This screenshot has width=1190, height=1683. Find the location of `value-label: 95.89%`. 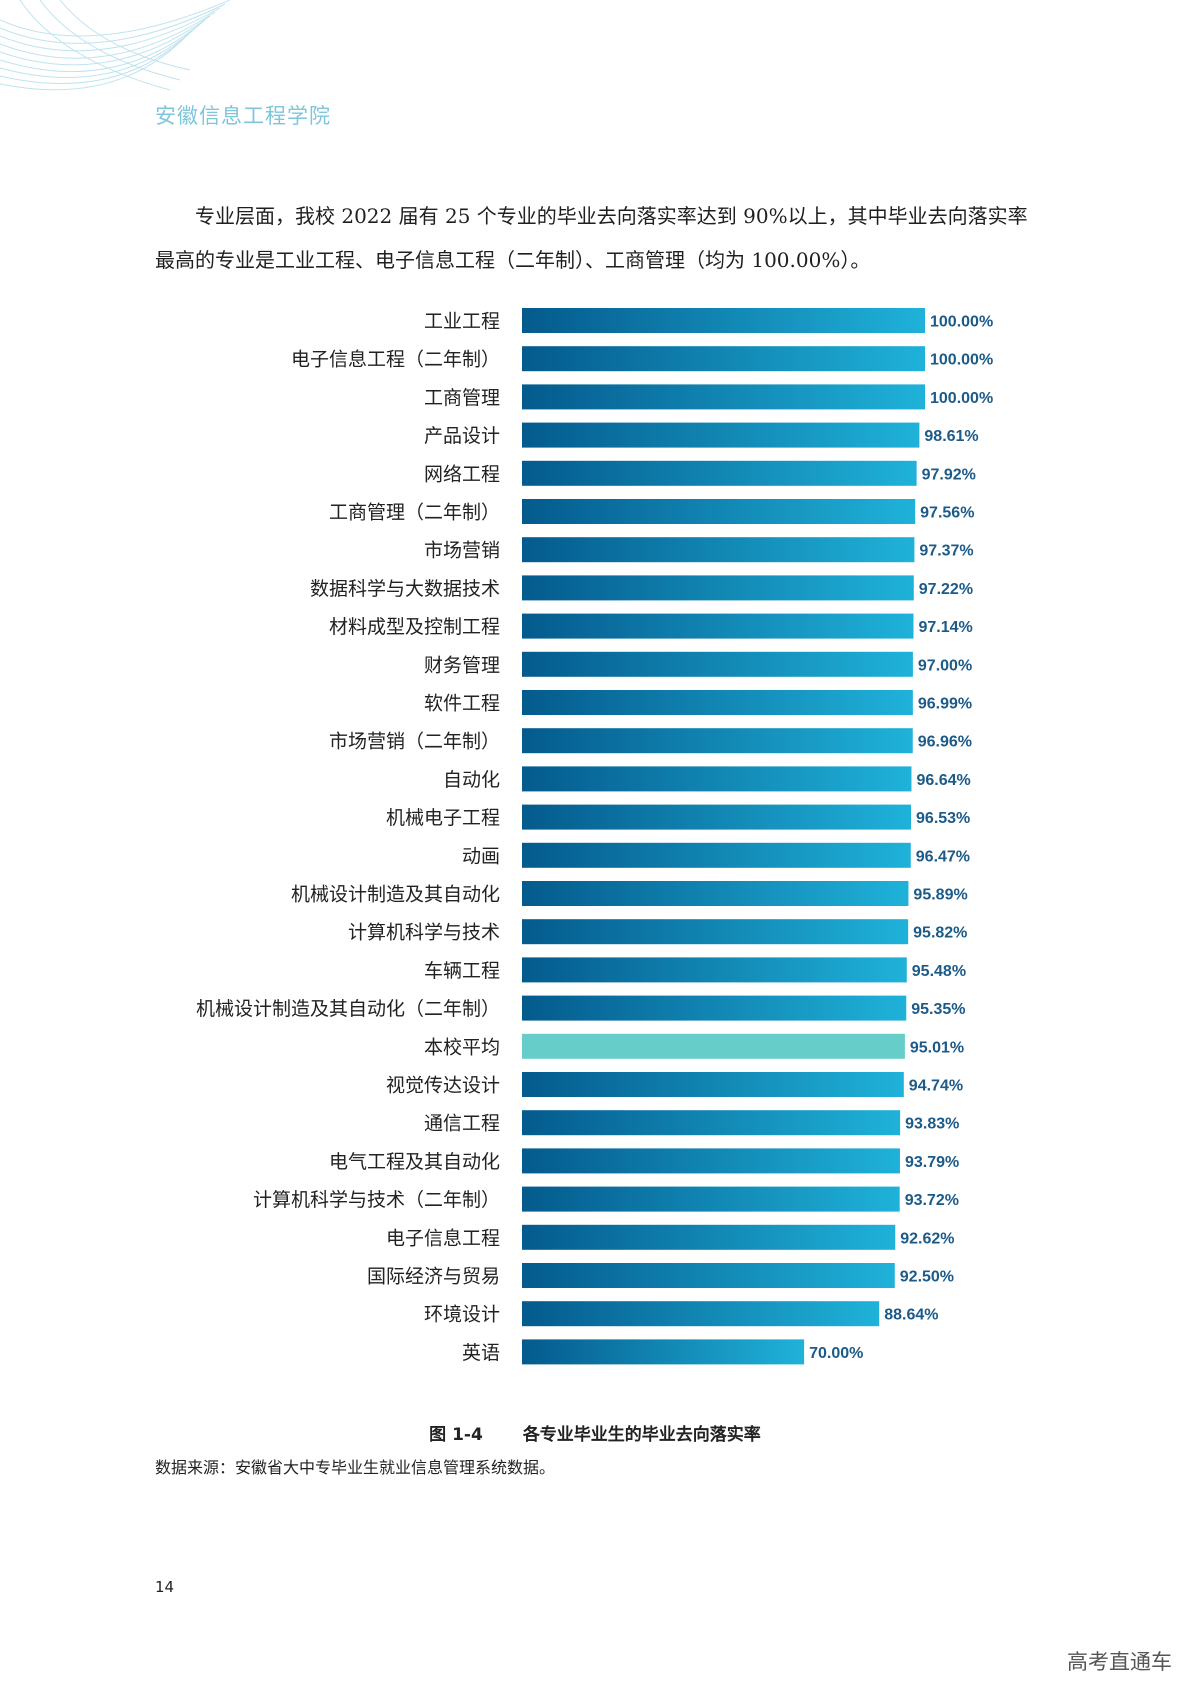

value-label: 95.89% is located at coordinates (940, 895).